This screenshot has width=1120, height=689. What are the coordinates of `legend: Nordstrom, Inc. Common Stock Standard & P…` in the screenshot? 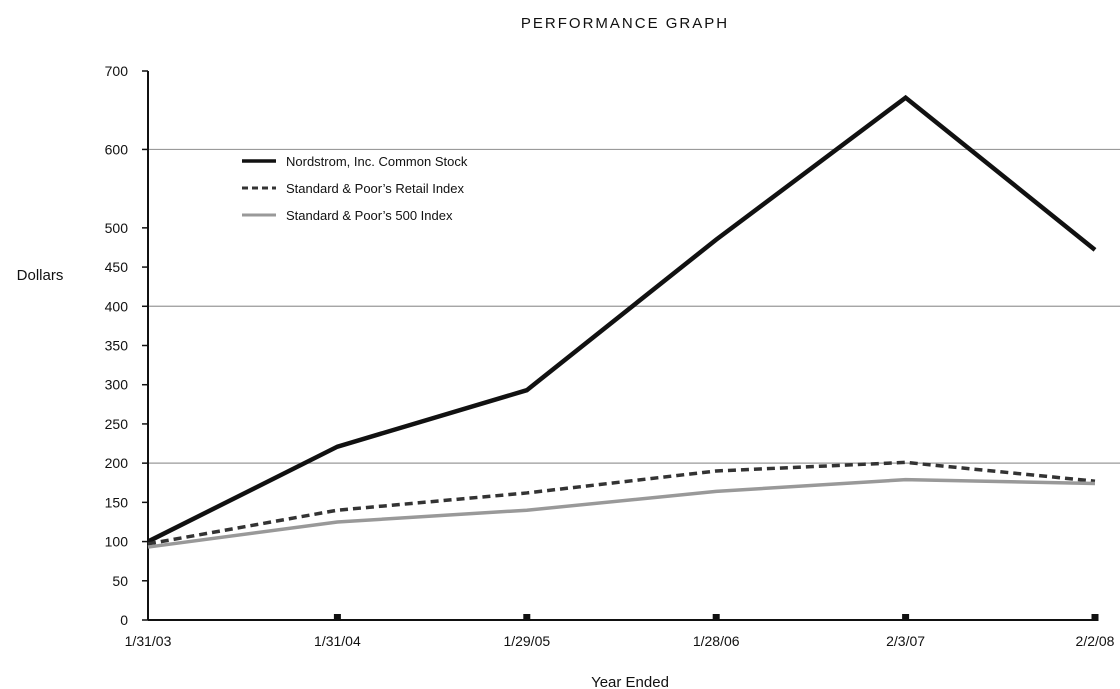 It's located at (355, 188).